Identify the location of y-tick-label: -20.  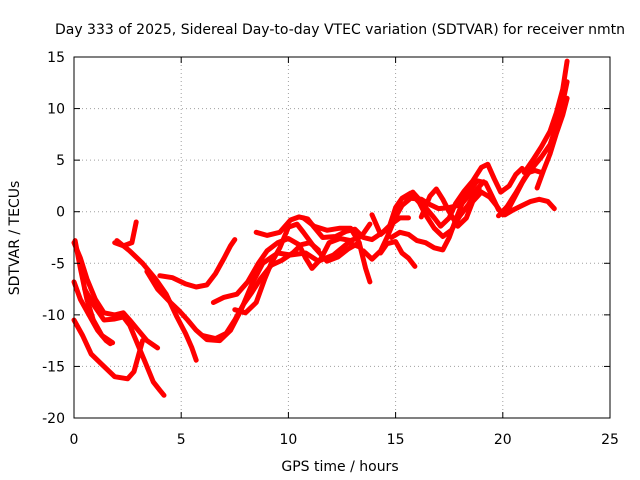
(53, 419).